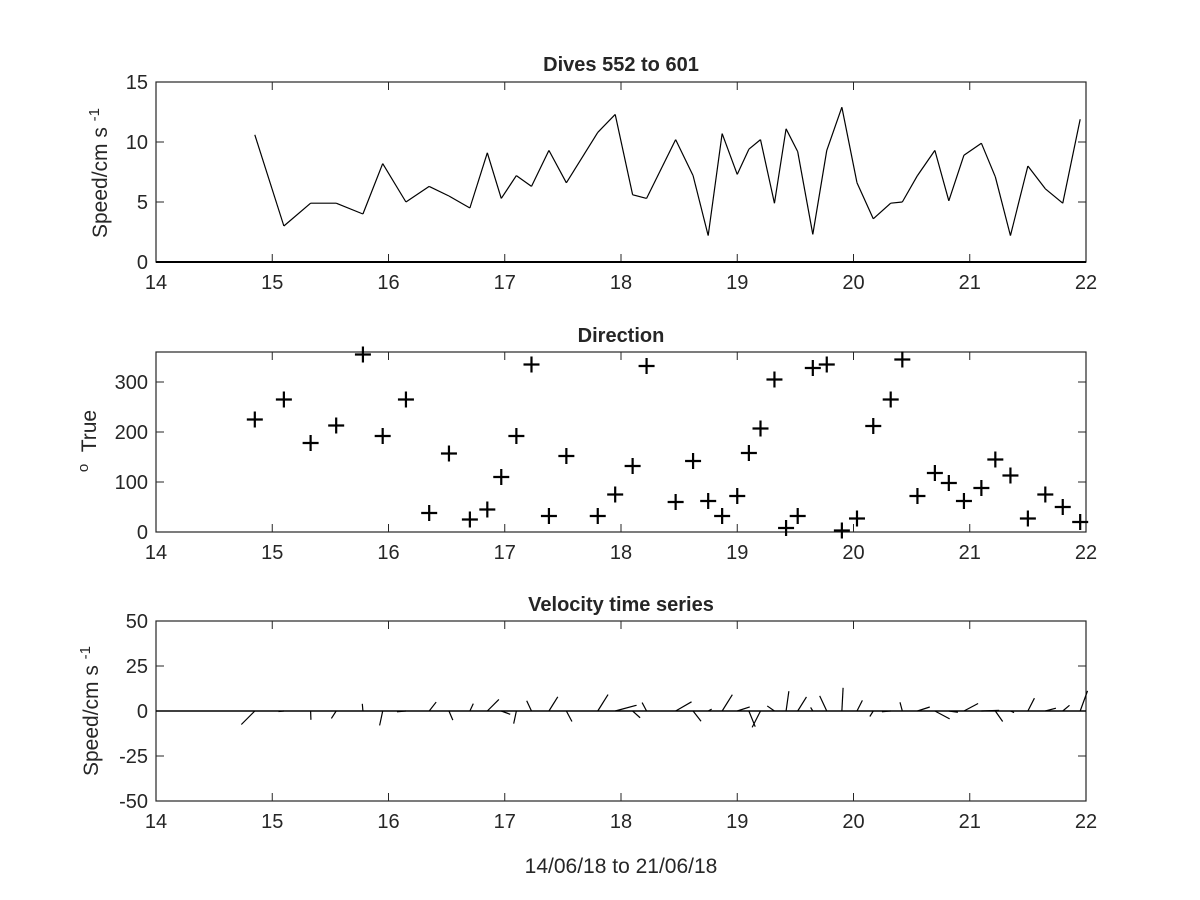  What do you see at coordinates (142, 263) in the screenshot?
I see `speed-y-tick-label: 0` at bounding box center [142, 263].